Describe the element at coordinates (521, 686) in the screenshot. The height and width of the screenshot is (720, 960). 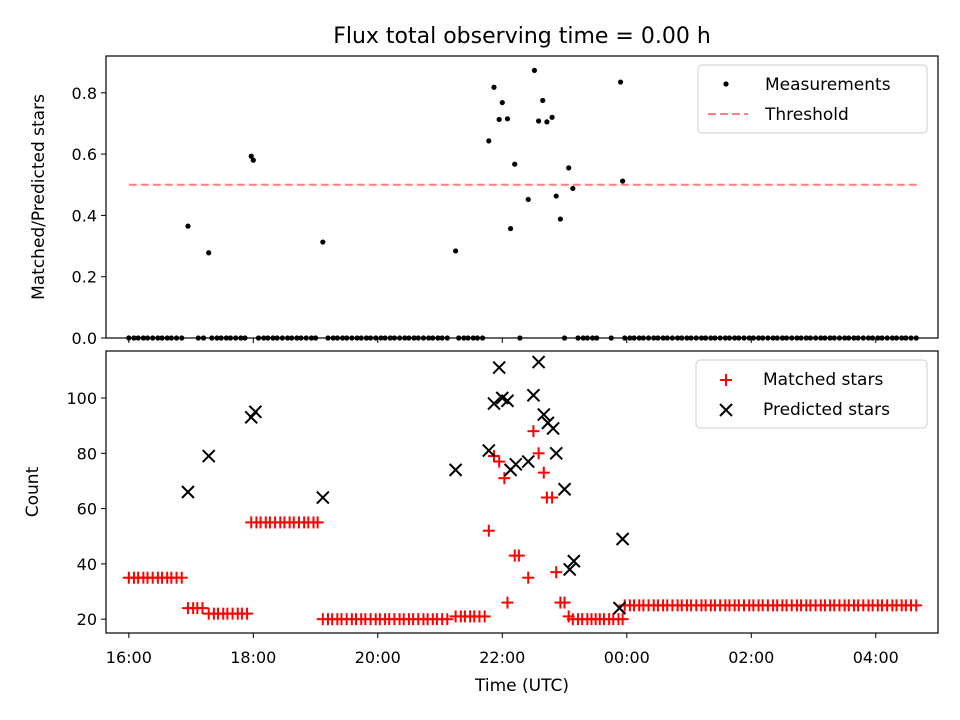
I see `x-axis-label: Time (UTC)` at that location.